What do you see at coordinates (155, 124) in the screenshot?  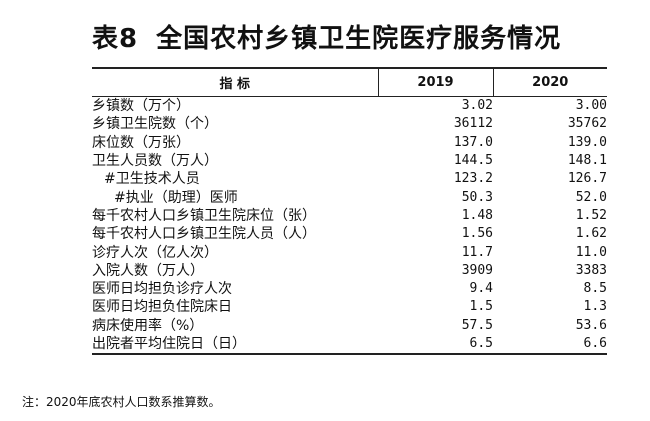 I see `row-label: 乡镇卫生院数（个）` at bounding box center [155, 124].